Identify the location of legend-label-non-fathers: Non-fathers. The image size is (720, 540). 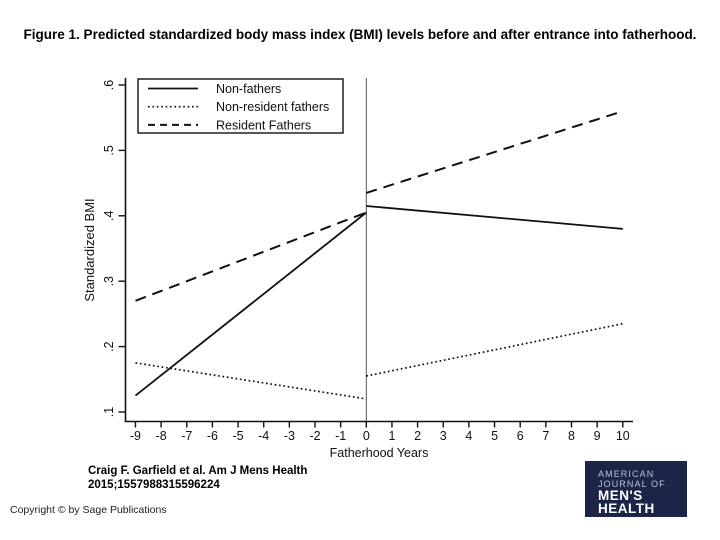
(248, 89).